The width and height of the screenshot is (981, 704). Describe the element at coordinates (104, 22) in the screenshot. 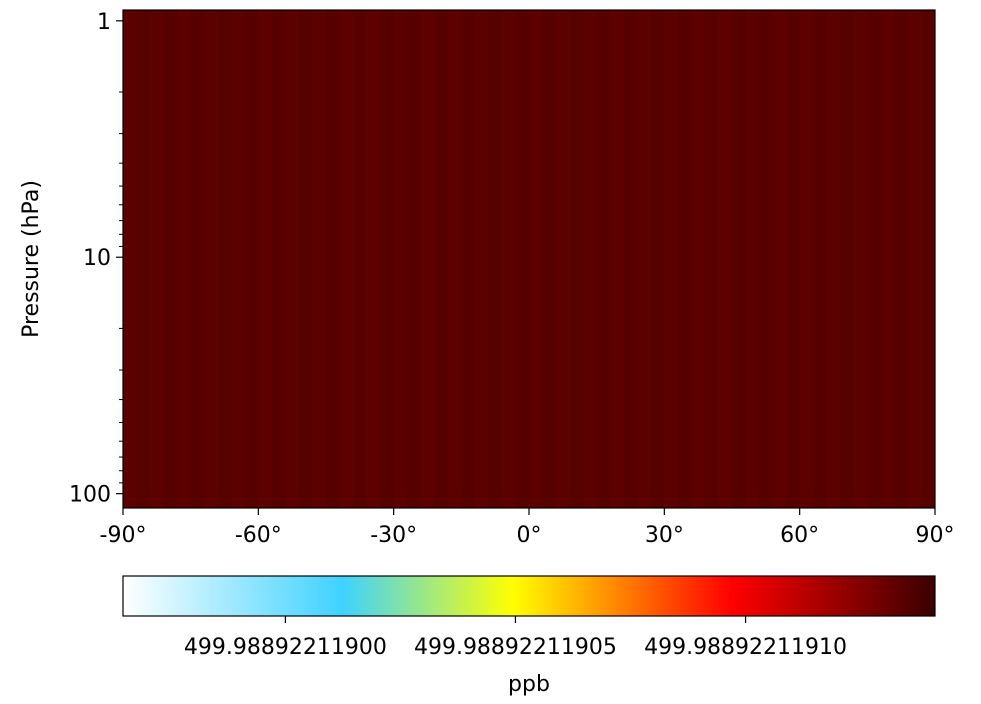

I see `y-tick-label: 1` at that location.